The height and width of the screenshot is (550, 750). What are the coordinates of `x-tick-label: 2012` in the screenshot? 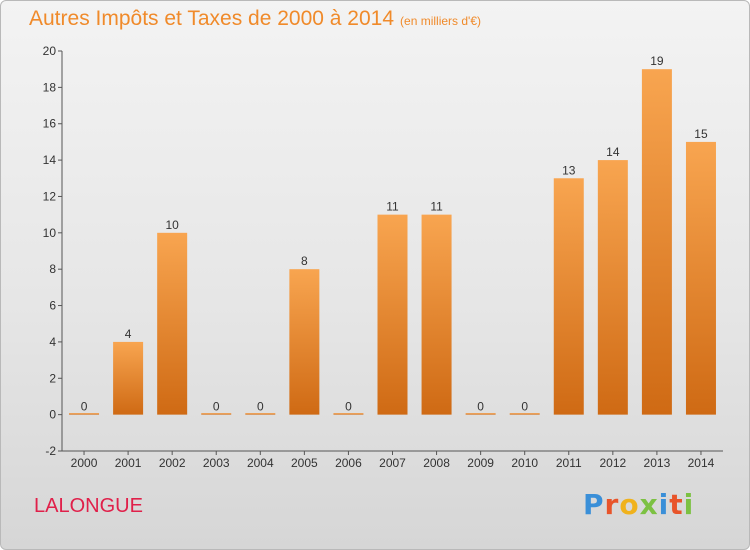 It's located at (612, 463).